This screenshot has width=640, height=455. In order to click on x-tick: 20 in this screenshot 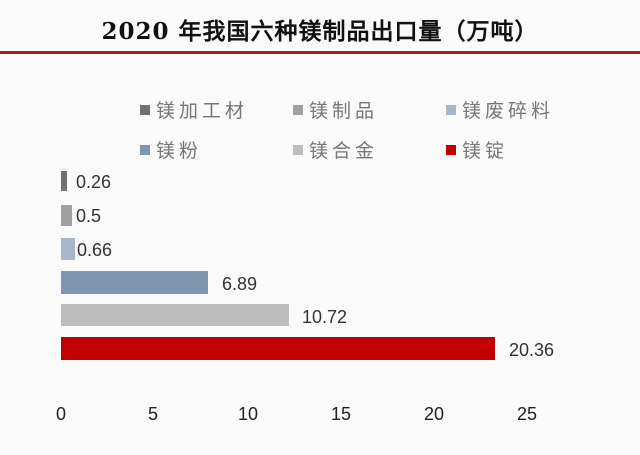, I will do `click(434, 414)`.